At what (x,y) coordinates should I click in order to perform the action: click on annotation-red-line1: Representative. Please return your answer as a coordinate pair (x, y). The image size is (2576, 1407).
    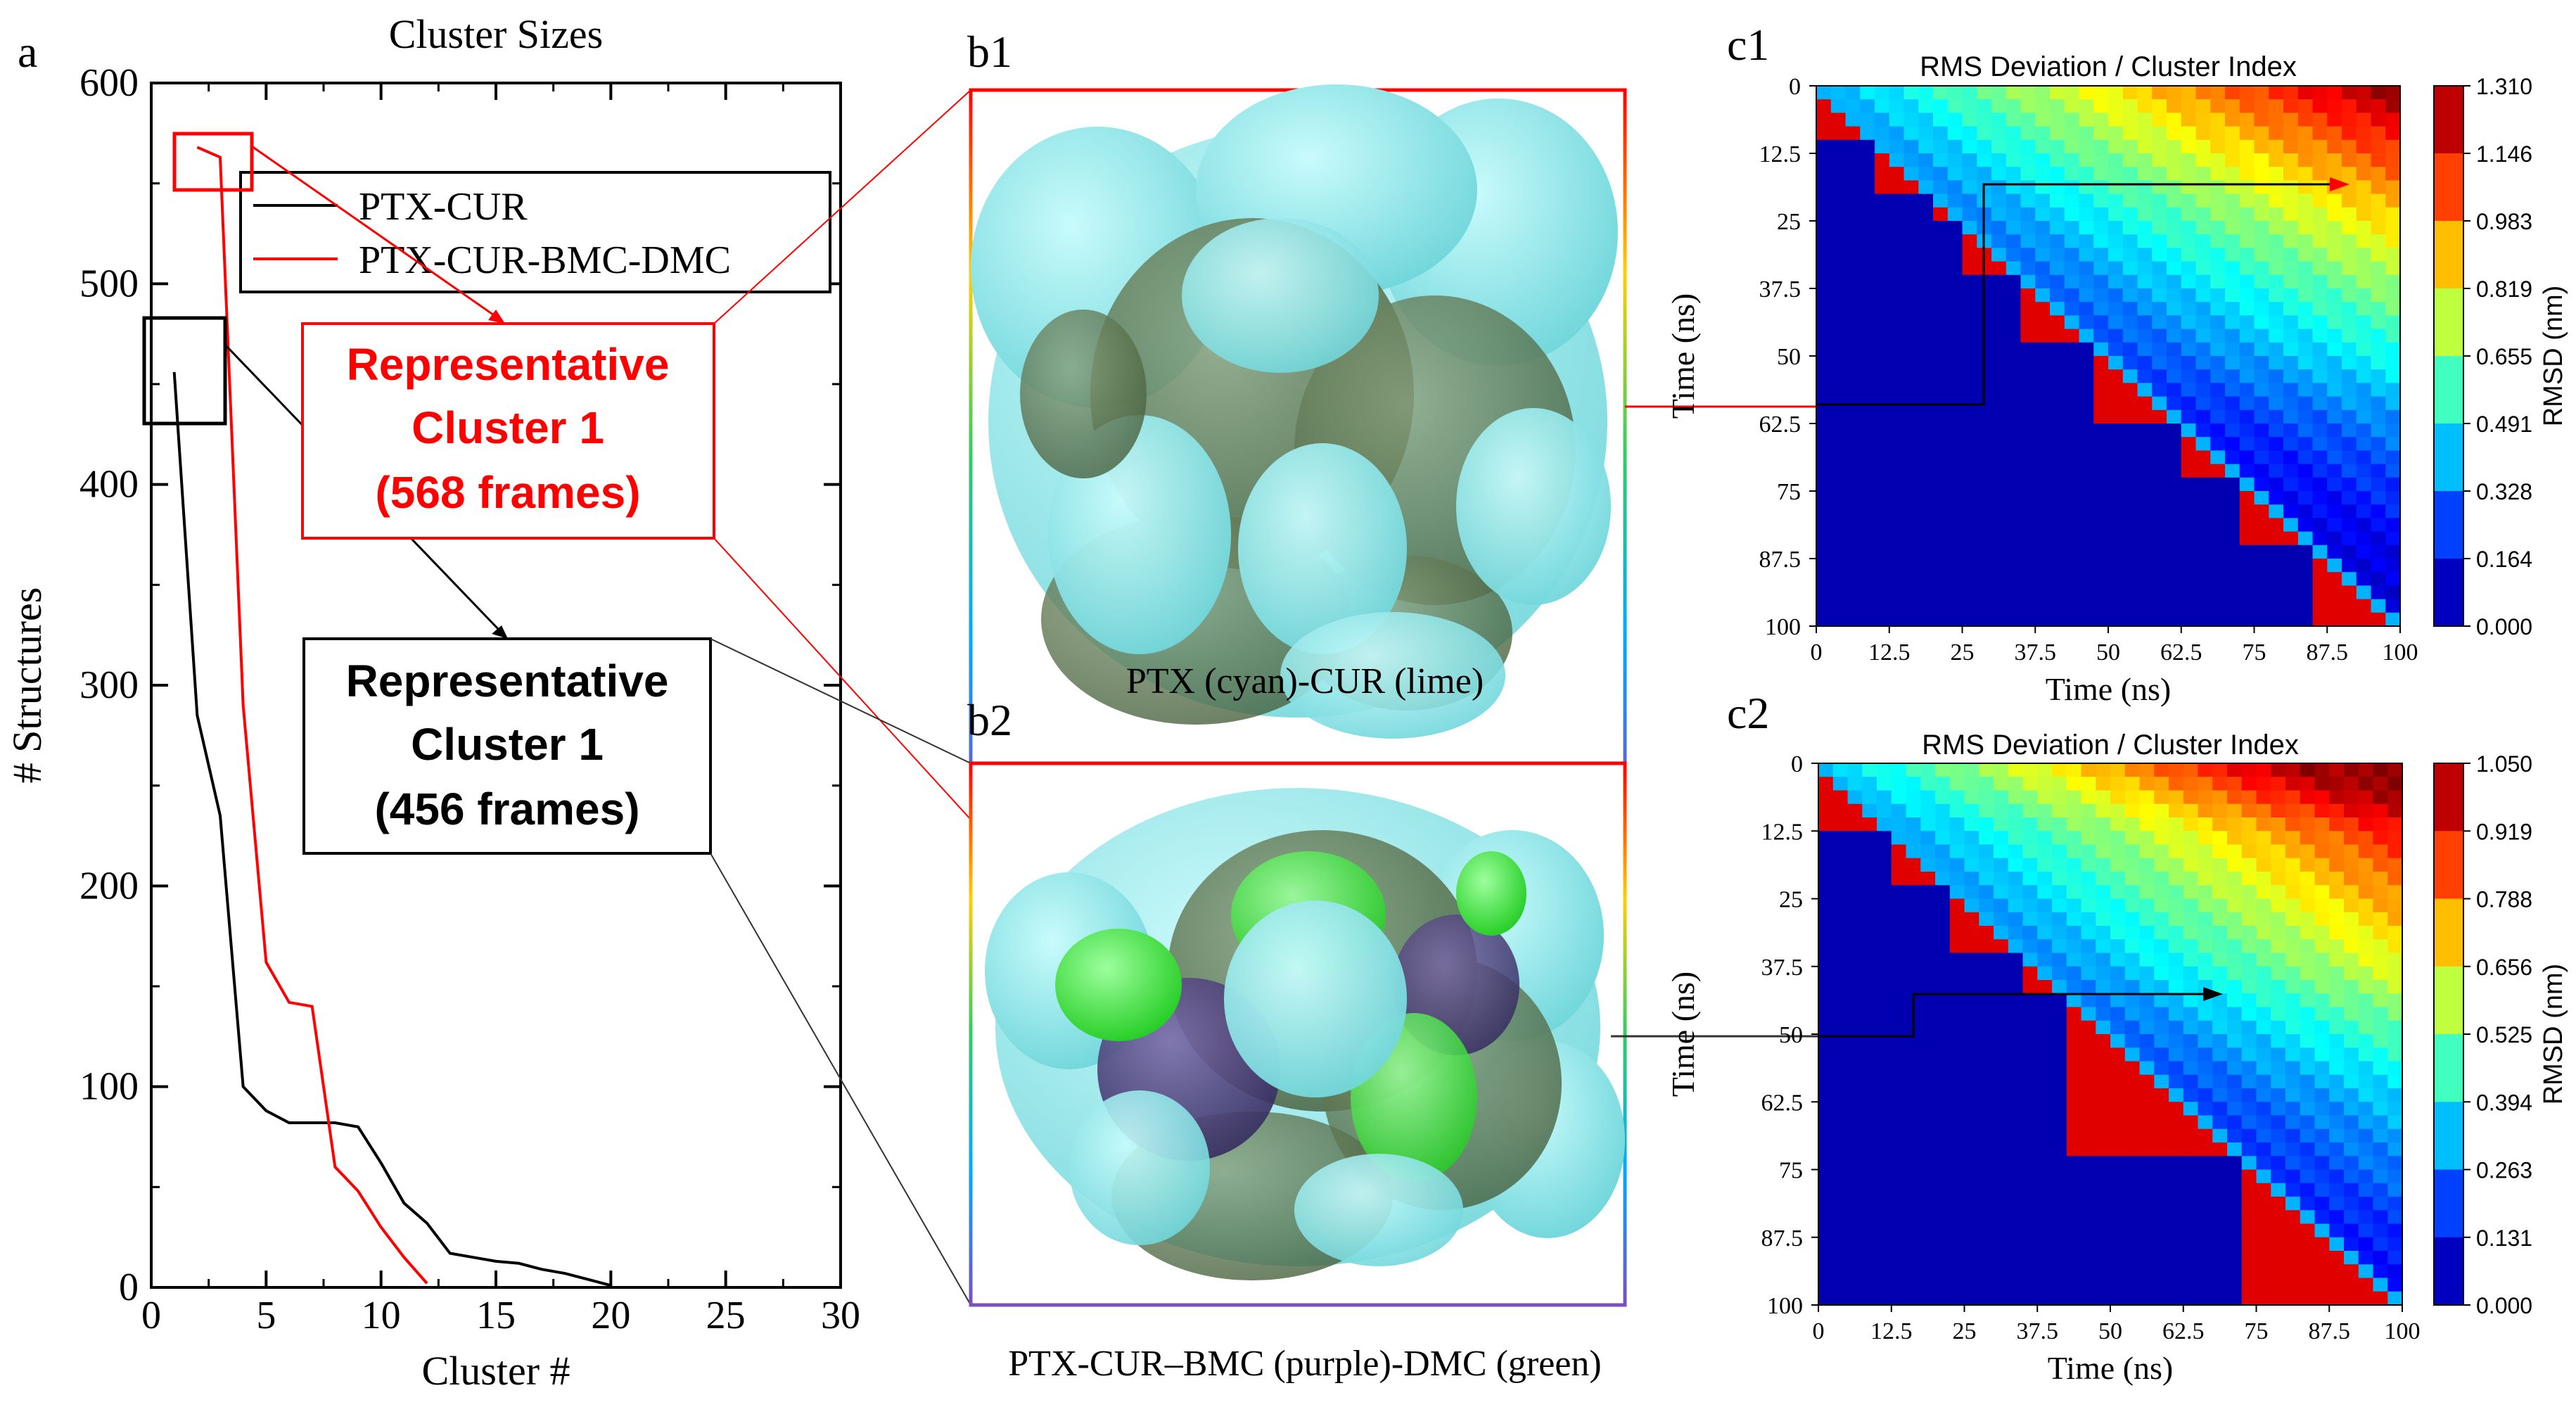
    Looking at the image, I should click on (508, 365).